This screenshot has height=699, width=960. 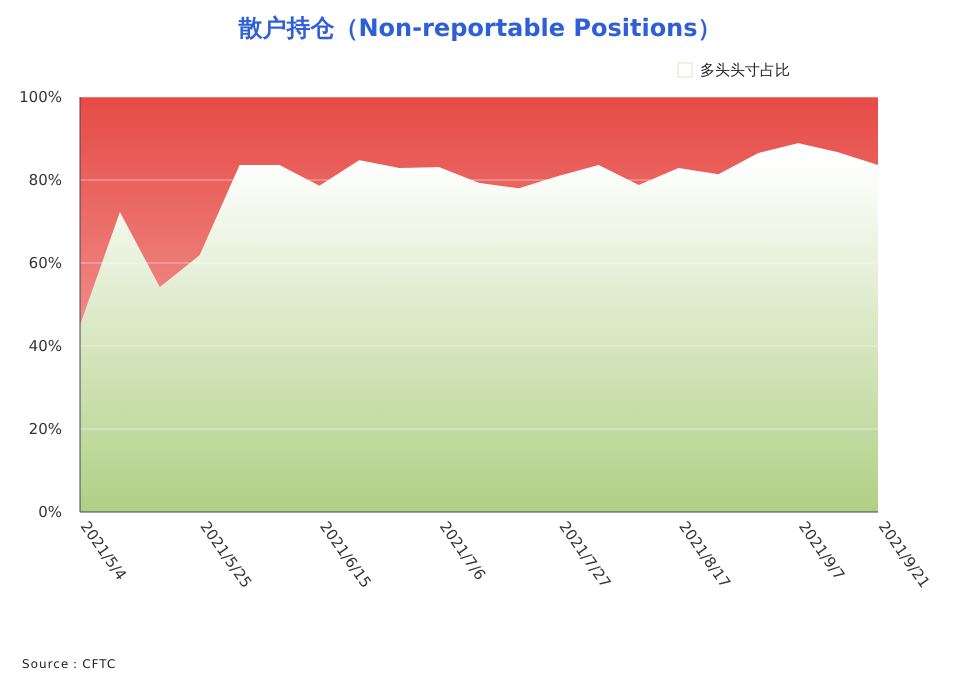 What do you see at coordinates (479, 28) in the screenshot?
I see `chart-title: 散户持仓（Non-reportable Positions）` at bounding box center [479, 28].